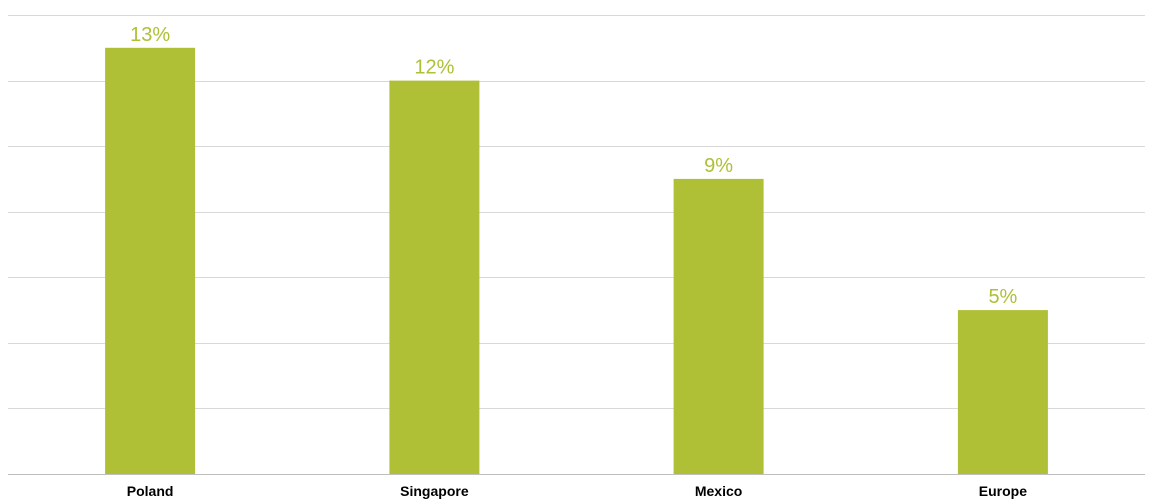 This screenshot has height=499, width=1153. What do you see at coordinates (718, 166) in the screenshot?
I see `data-label-mexico: 9%` at bounding box center [718, 166].